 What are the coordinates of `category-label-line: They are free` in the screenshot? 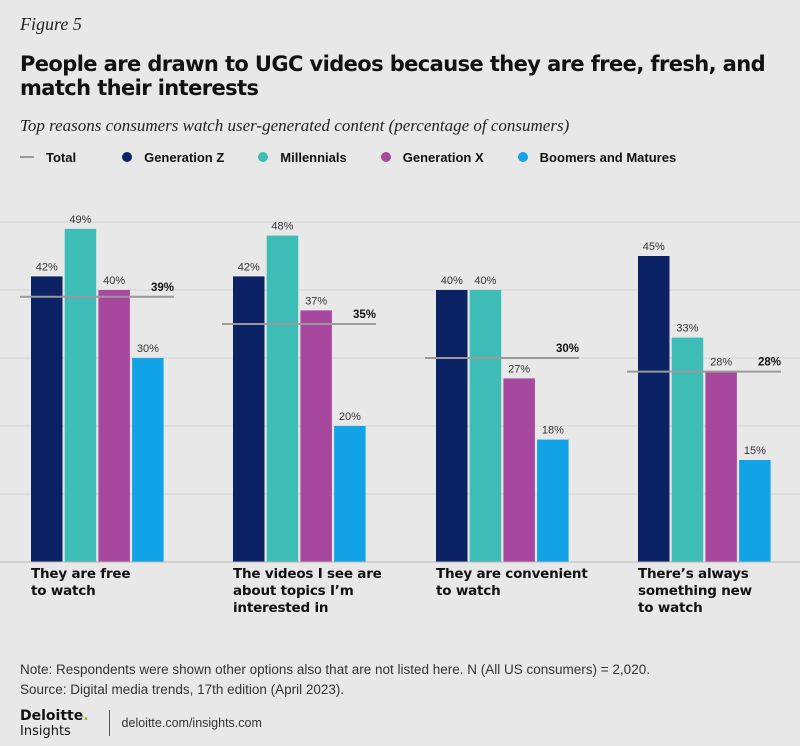 It's located at (81, 574).